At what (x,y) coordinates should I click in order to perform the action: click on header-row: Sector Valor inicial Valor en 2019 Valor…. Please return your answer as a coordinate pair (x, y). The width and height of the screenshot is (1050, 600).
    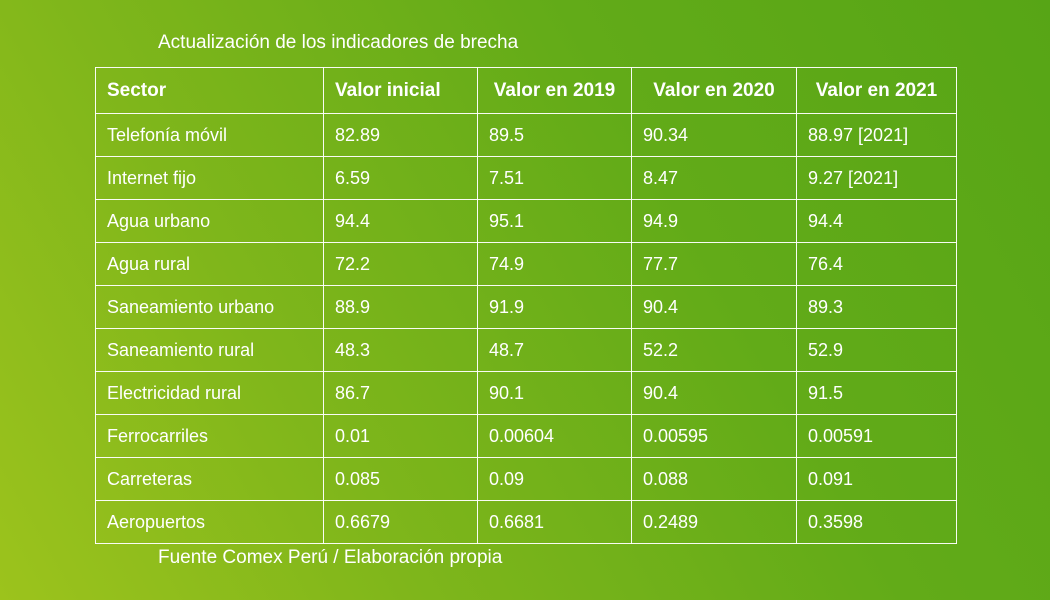
    Looking at the image, I should click on (526, 90).